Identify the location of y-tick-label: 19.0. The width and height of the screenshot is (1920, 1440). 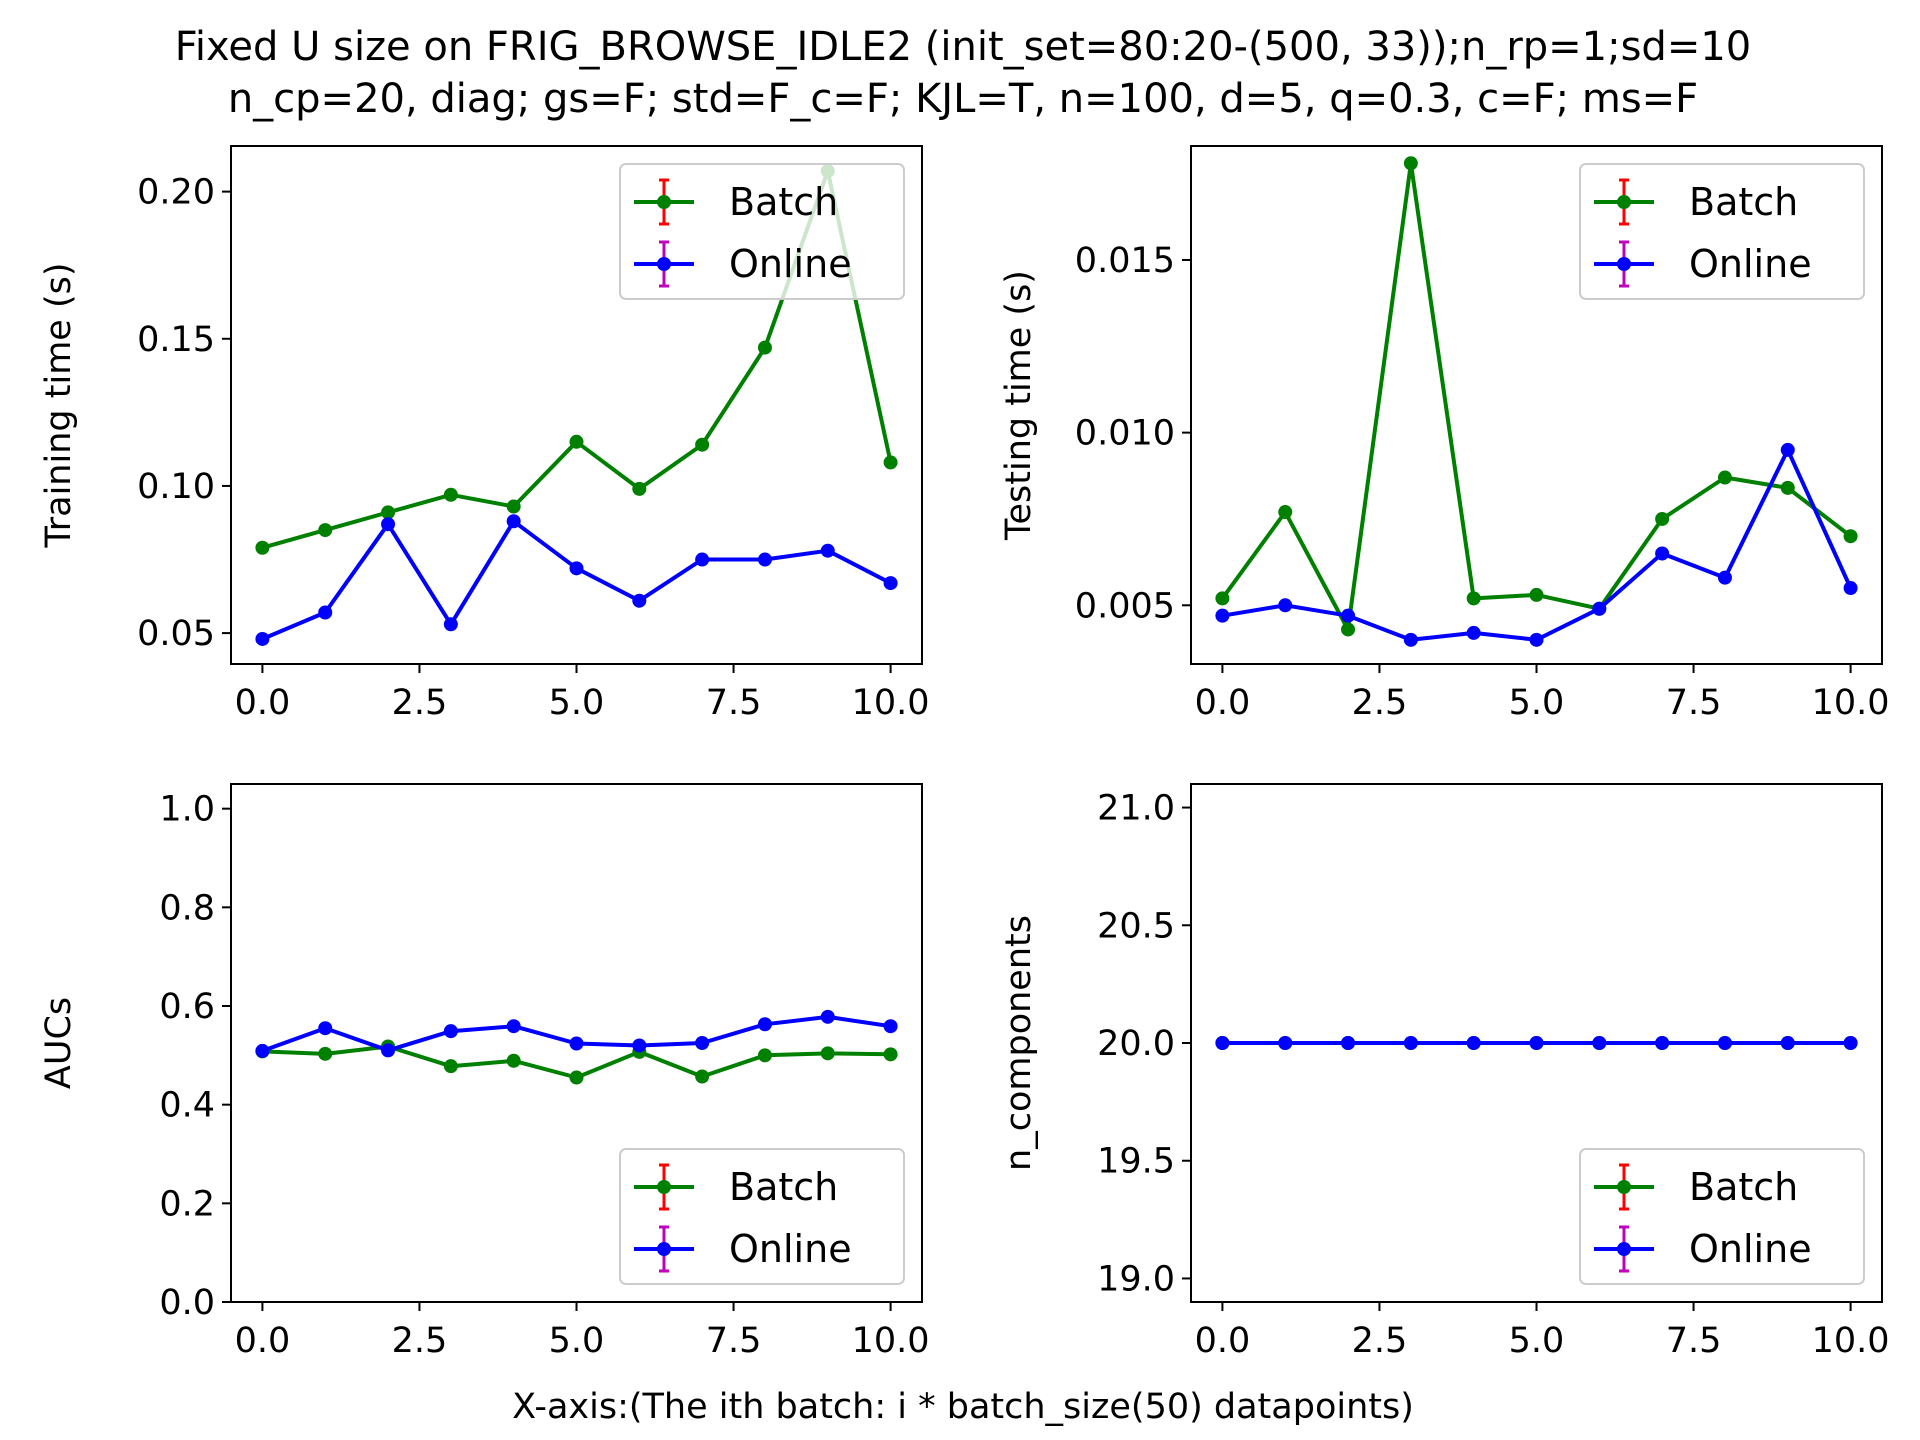
(1136, 1279).